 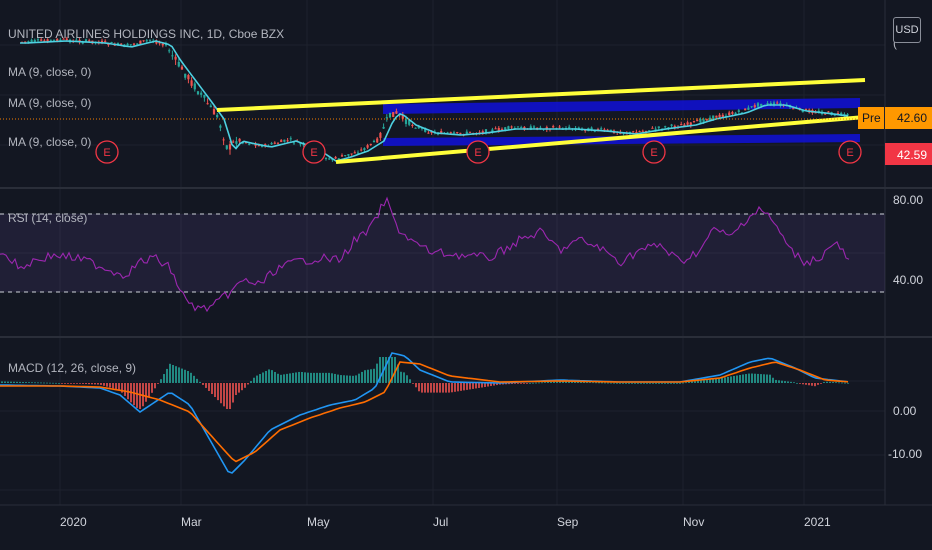 What do you see at coordinates (50, 142) in the screenshot?
I see `ma-indicator-label-3: MA (9, close, 0)` at bounding box center [50, 142].